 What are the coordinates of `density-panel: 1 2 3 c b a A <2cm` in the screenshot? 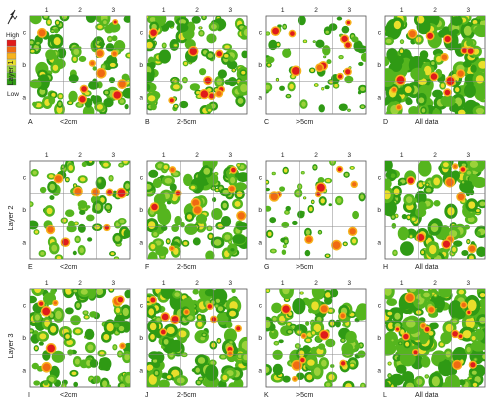 It's located at (76, 66).